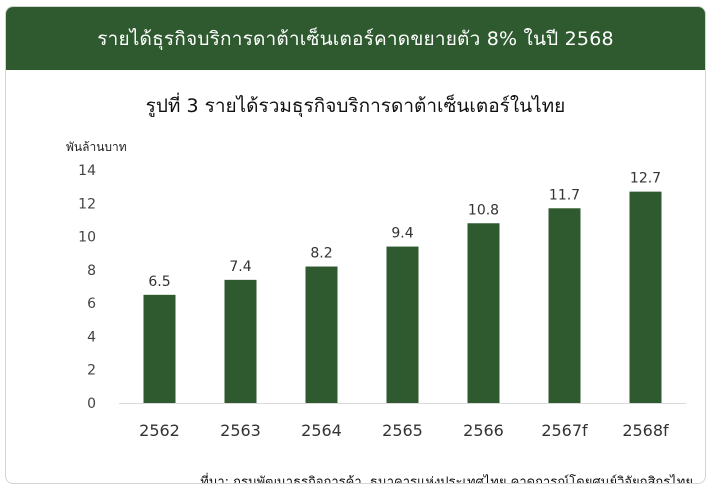 The width and height of the screenshot is (712, 490). I want to click on y-tick-label: 12, so click(87, 204).